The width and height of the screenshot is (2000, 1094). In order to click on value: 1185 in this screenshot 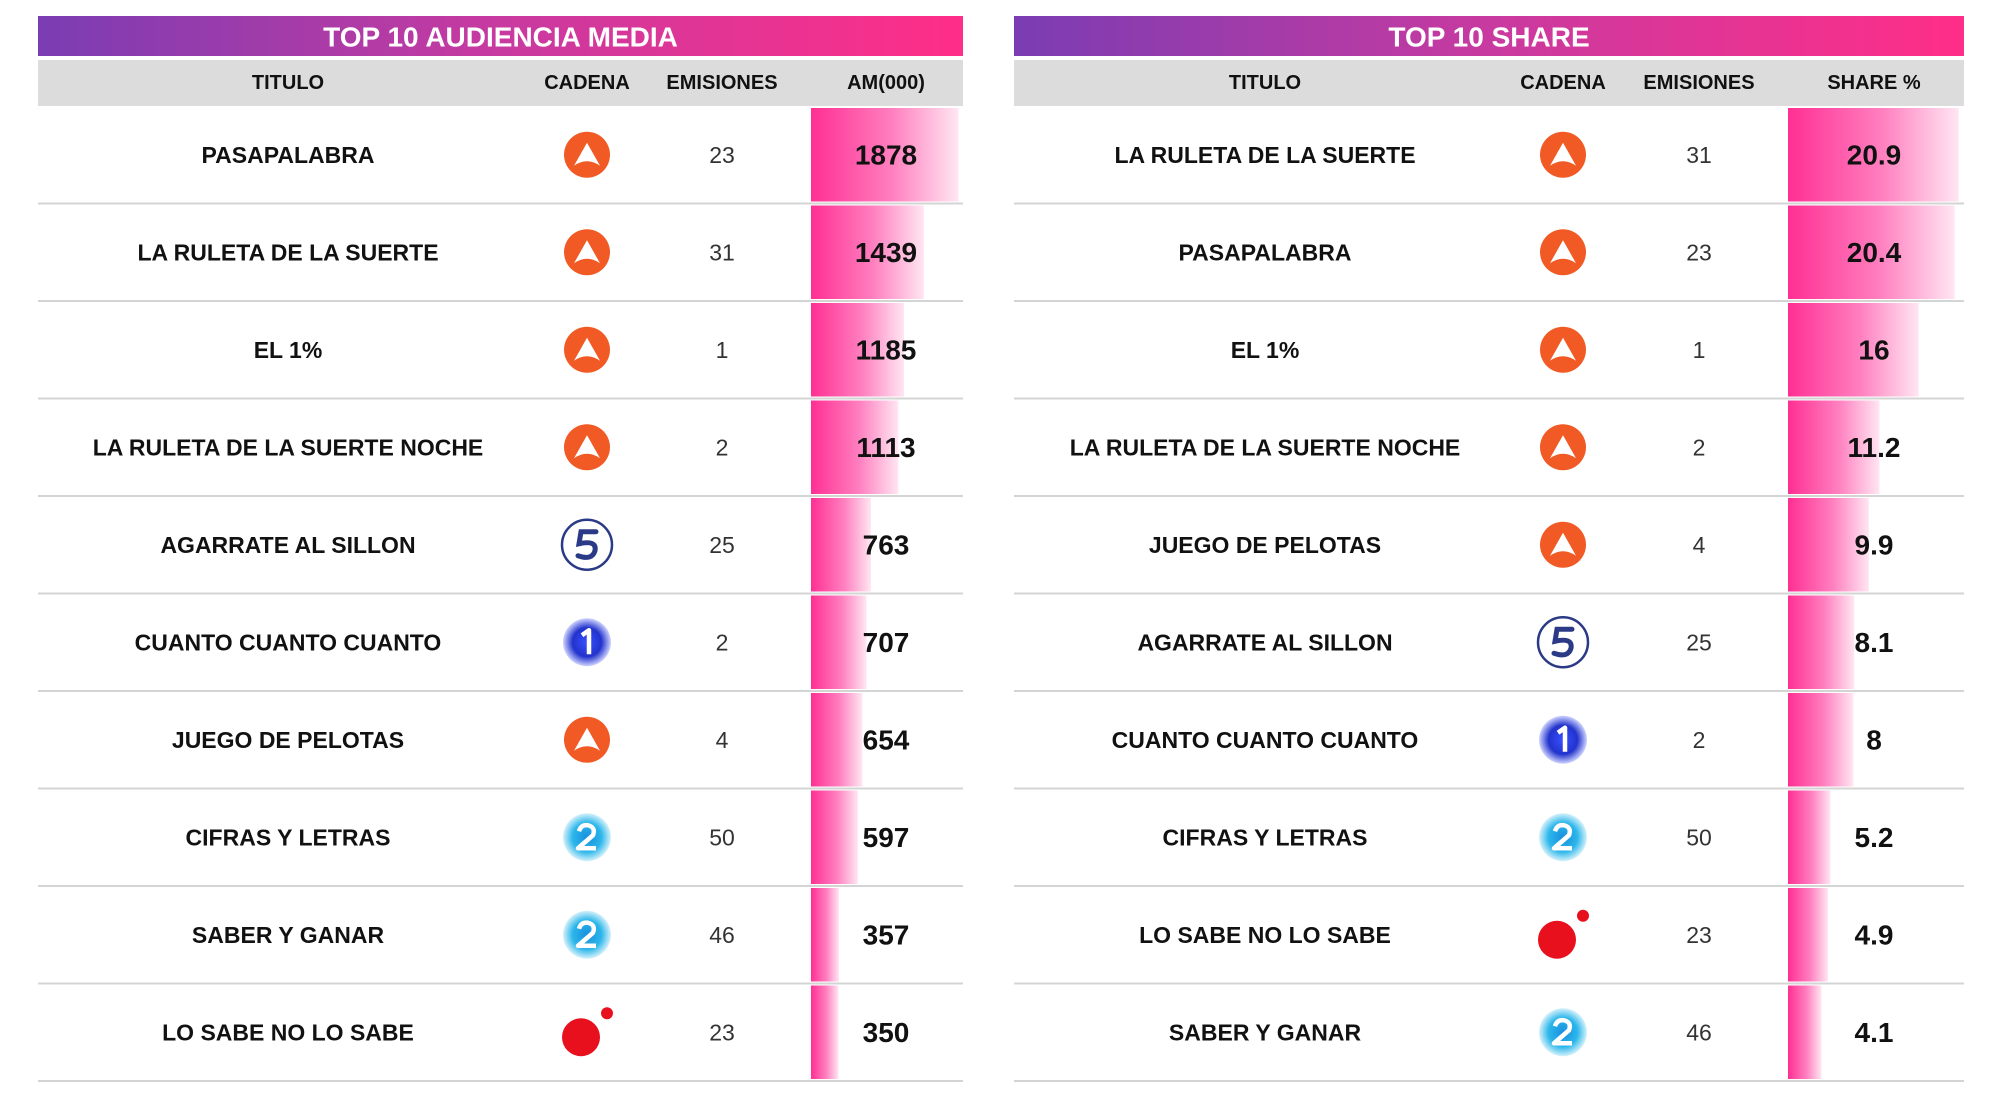, I will do `click(886, 349)`.